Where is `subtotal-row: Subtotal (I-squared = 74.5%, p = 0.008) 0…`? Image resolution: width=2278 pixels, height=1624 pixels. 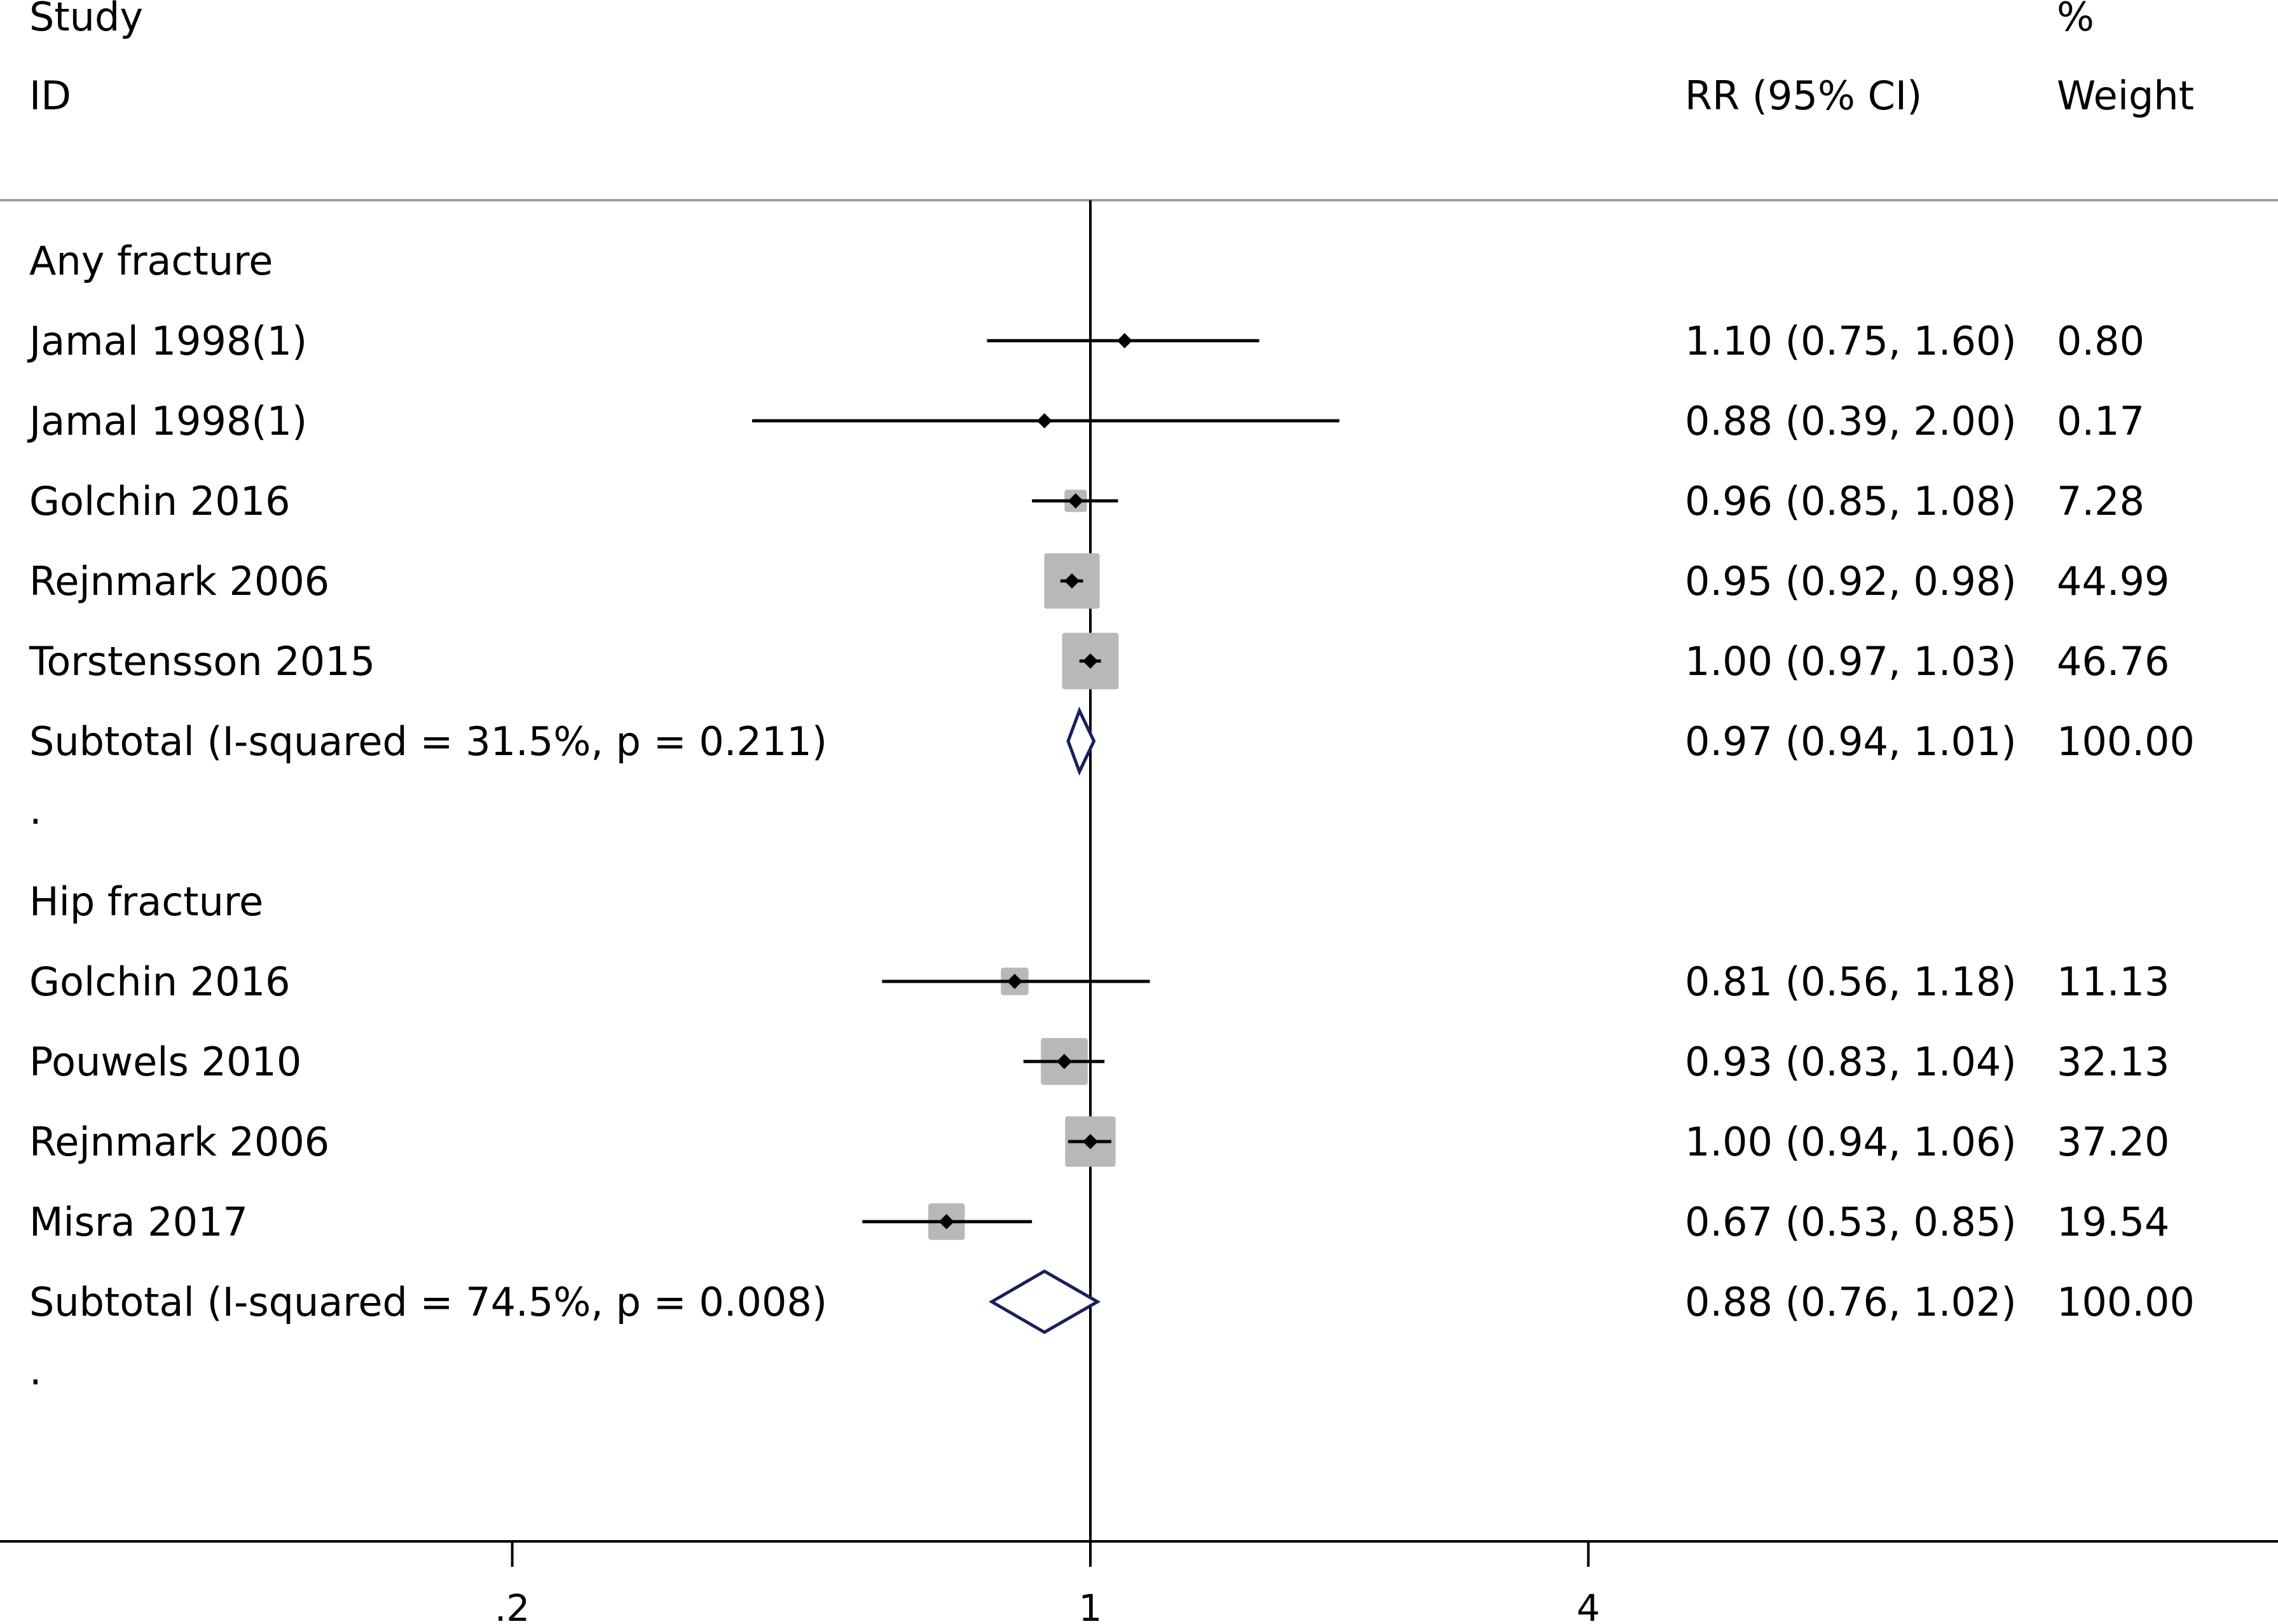
subtotal-row: Subtotal (I-squared = 74.5%, p = 0.008) 0… is located at coordinates (1112, 1301).